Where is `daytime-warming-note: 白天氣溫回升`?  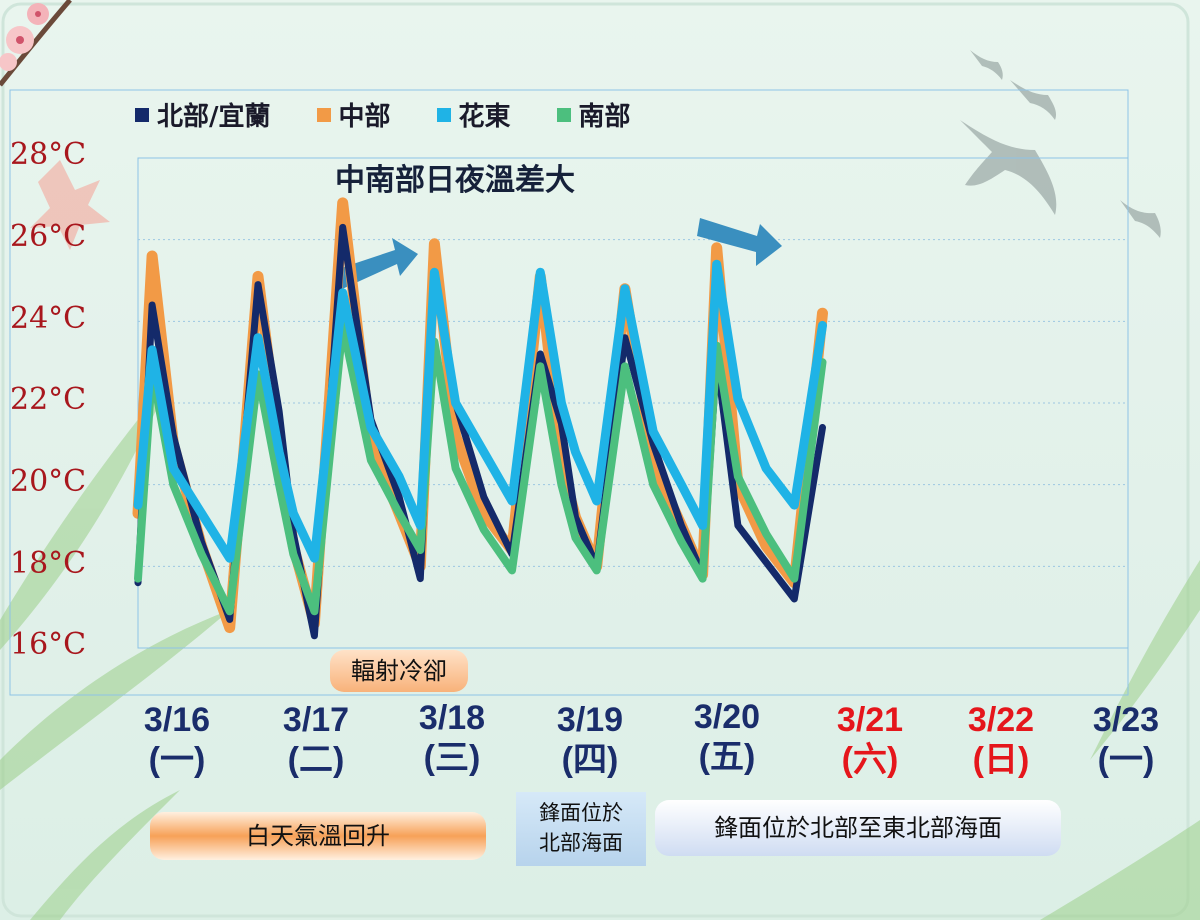
daytime-warming-note: 白天氣溫回升 is located at coordinates (318, 836).